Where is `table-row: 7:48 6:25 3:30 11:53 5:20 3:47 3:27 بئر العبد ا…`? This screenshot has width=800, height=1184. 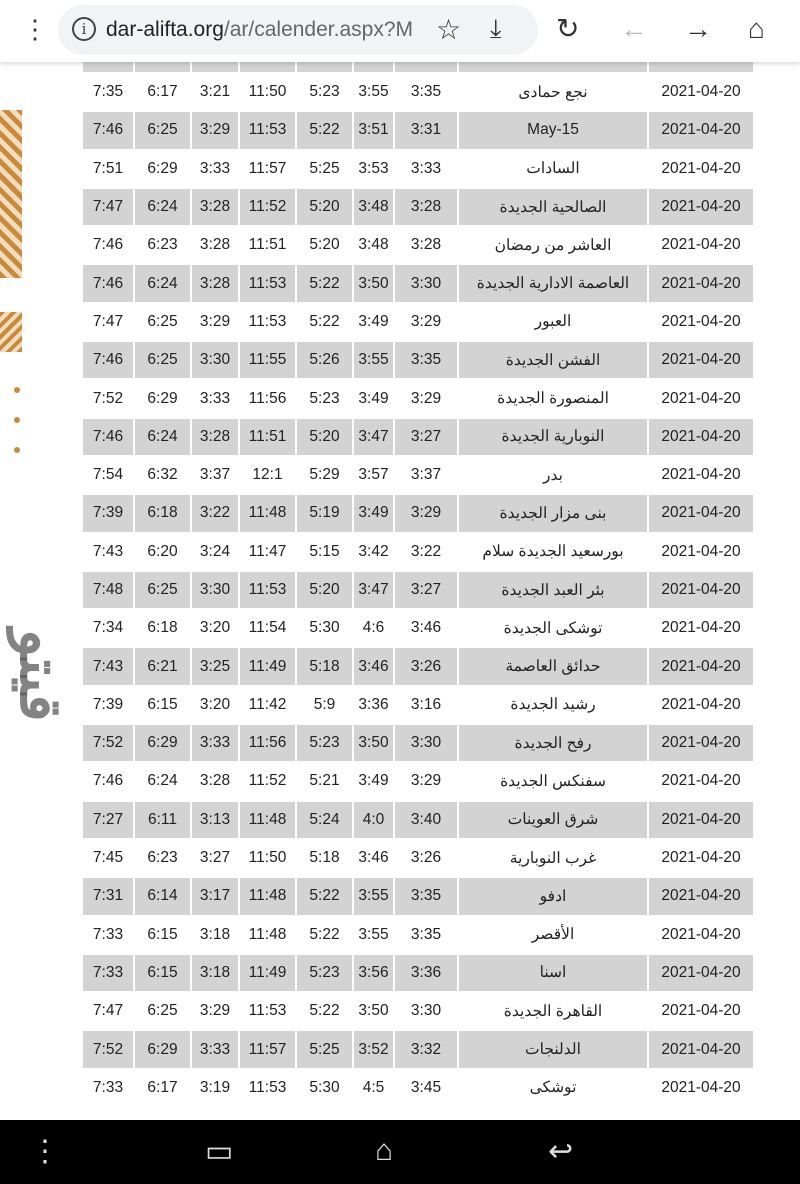 table-row: 7:48 6:25 3:30 11:53 5:20 3:47 3:27 بئر العبد ا… is located at coordinates (418, 590).